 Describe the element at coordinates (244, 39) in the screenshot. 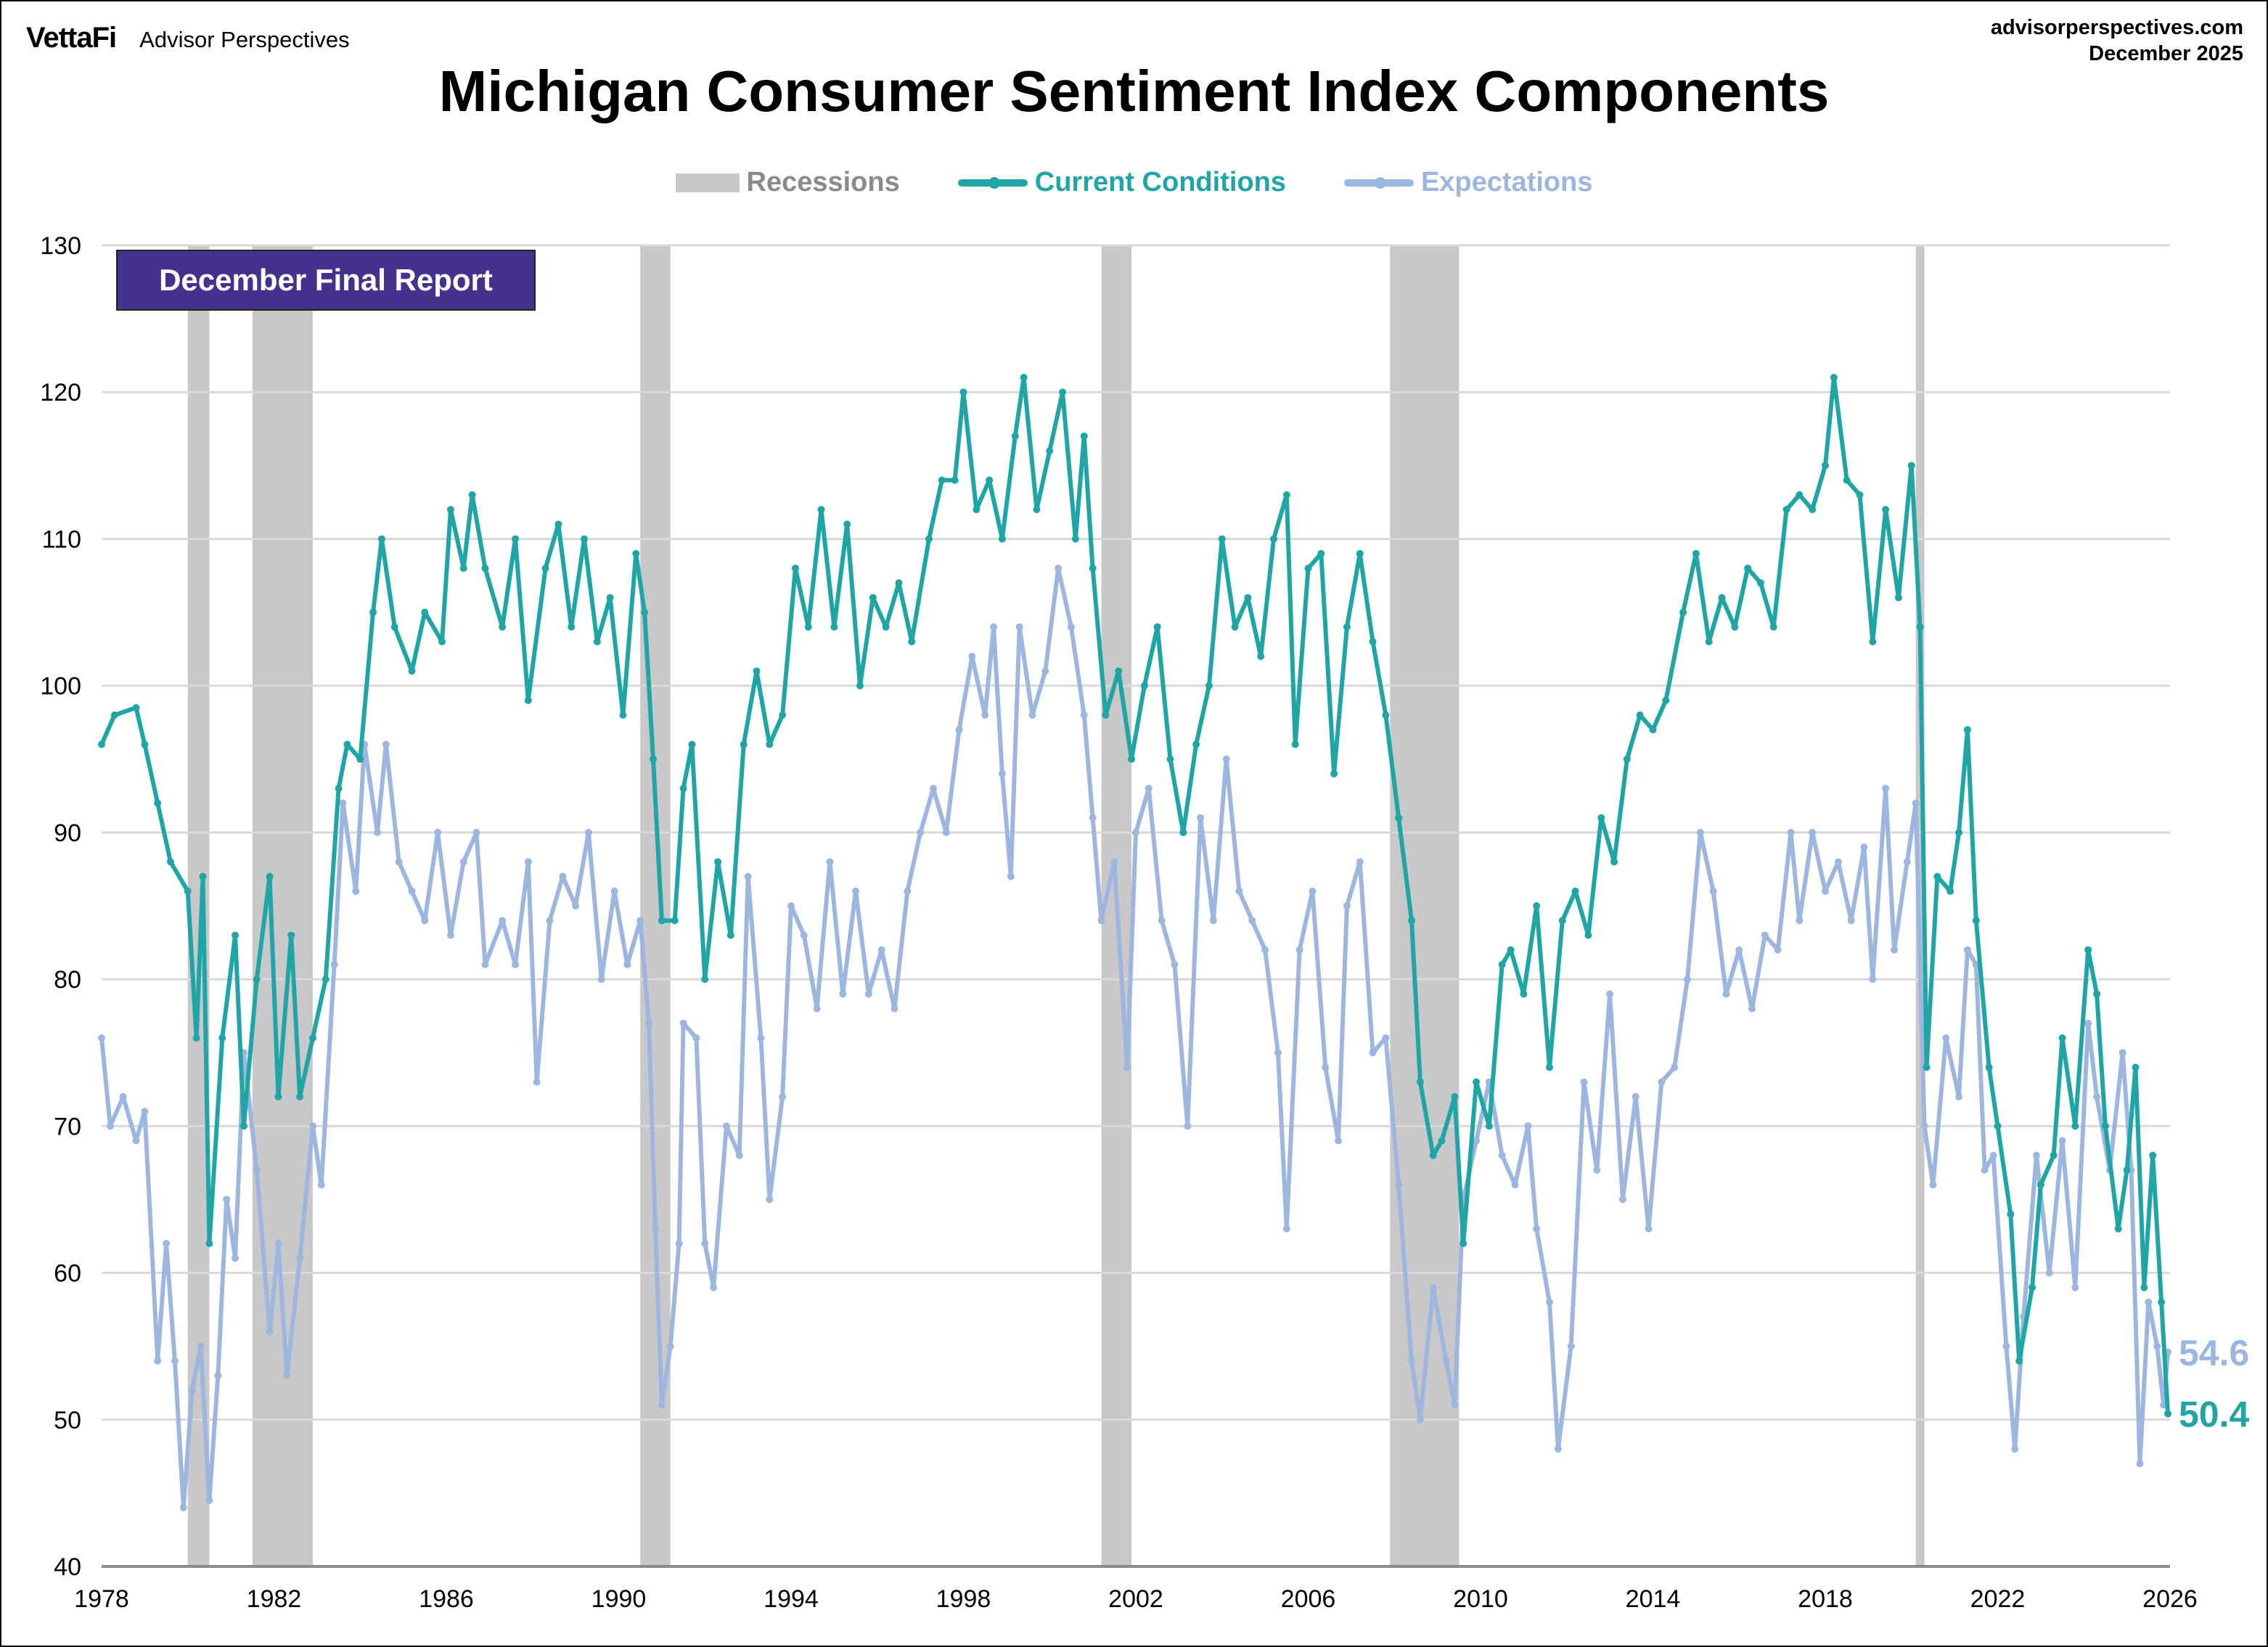

I see `brand-name: Advisor Perspectives` at that location.